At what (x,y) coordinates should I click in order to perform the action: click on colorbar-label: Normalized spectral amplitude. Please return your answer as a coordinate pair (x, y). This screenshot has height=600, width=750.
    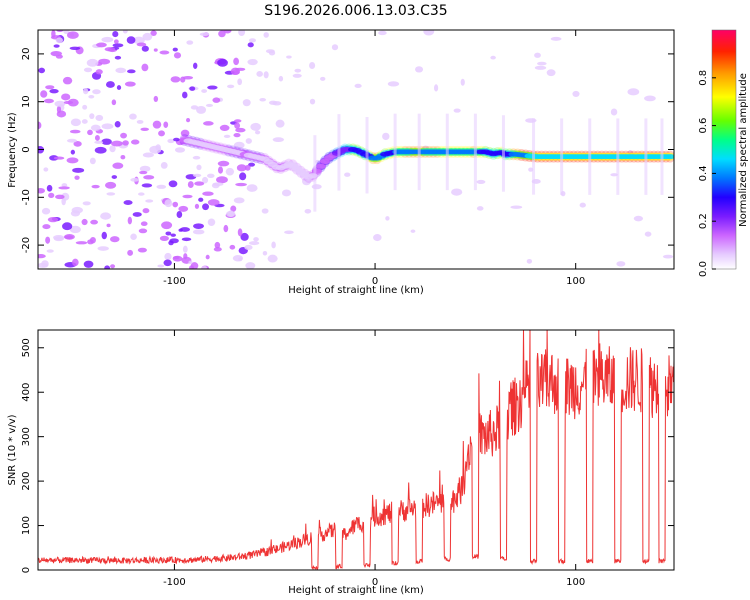
    Looking at the image, I should click on (743, 150).